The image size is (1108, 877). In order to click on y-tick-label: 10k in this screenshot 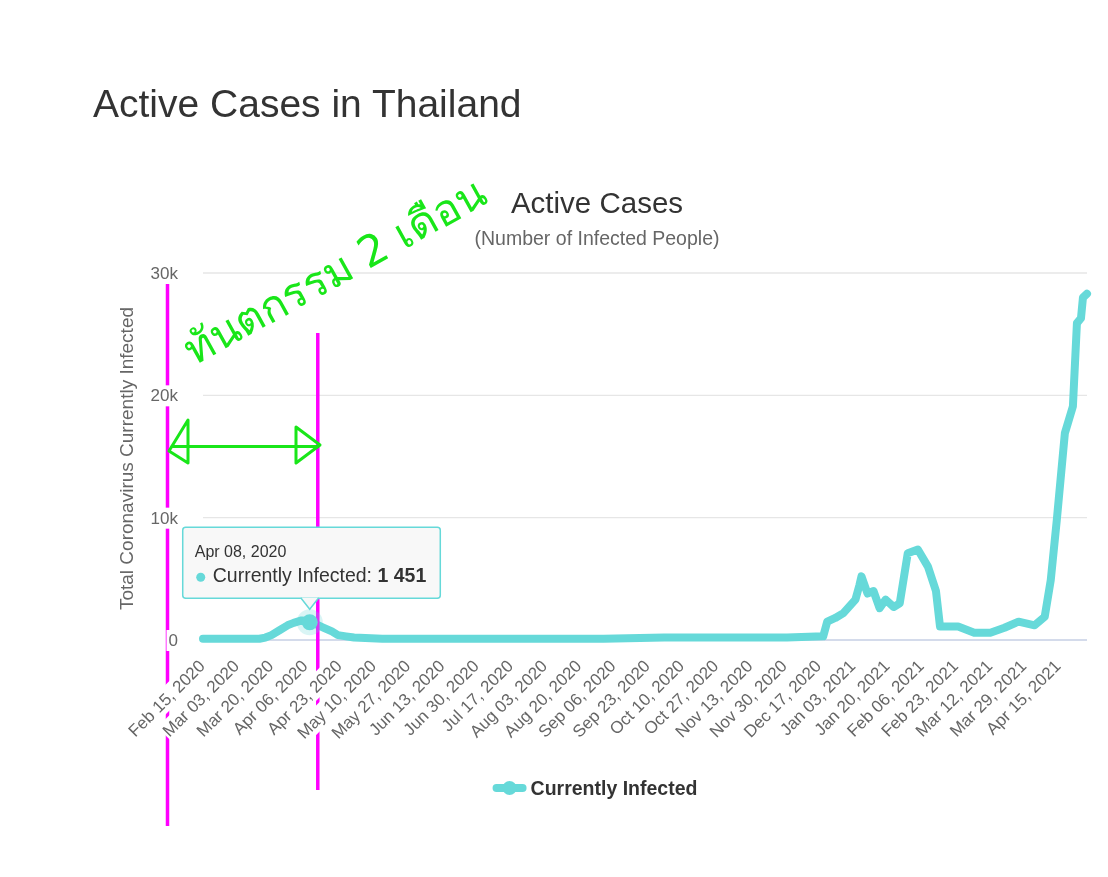, I will do `click(164, 518)`.